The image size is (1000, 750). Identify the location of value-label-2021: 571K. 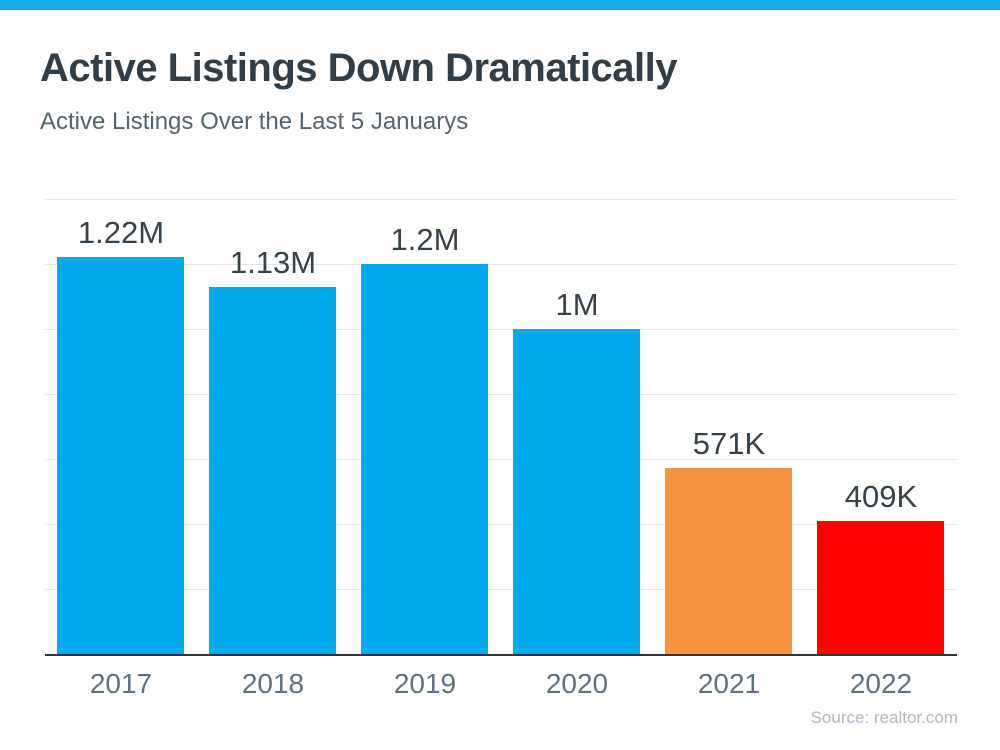
(729, 443).